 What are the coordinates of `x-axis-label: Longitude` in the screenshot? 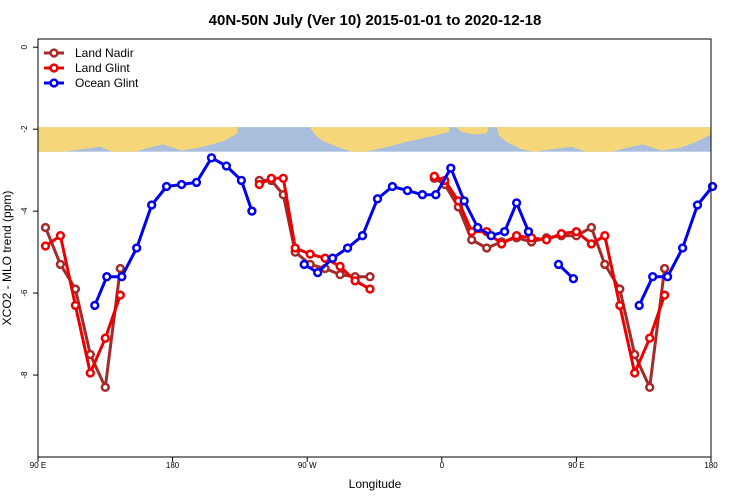 It's located at (375, 484).